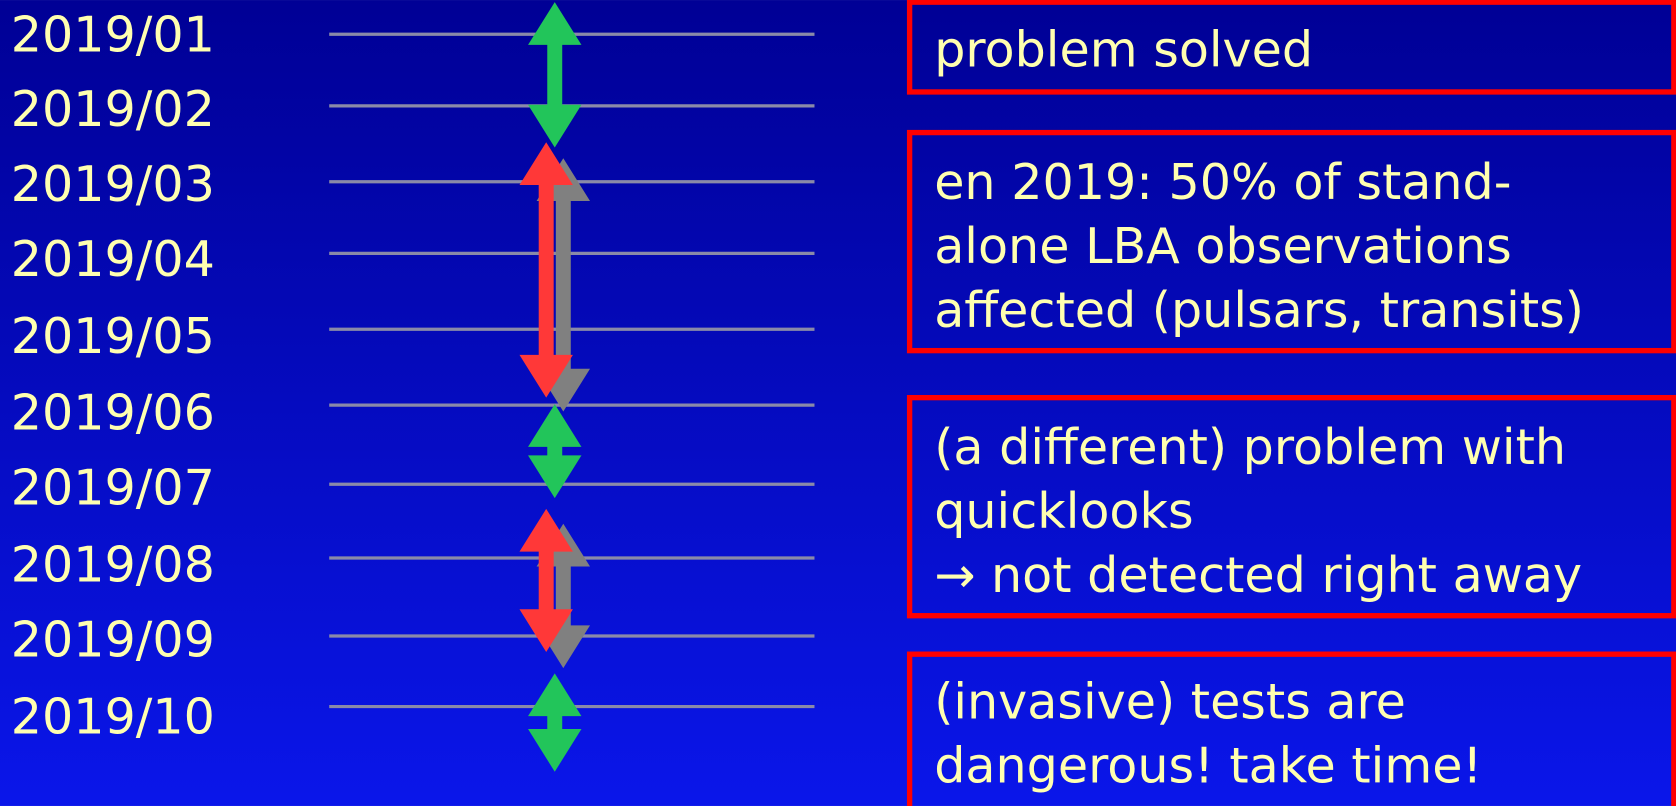  I want to click on month-label: 2019/08, so click(113, 565).